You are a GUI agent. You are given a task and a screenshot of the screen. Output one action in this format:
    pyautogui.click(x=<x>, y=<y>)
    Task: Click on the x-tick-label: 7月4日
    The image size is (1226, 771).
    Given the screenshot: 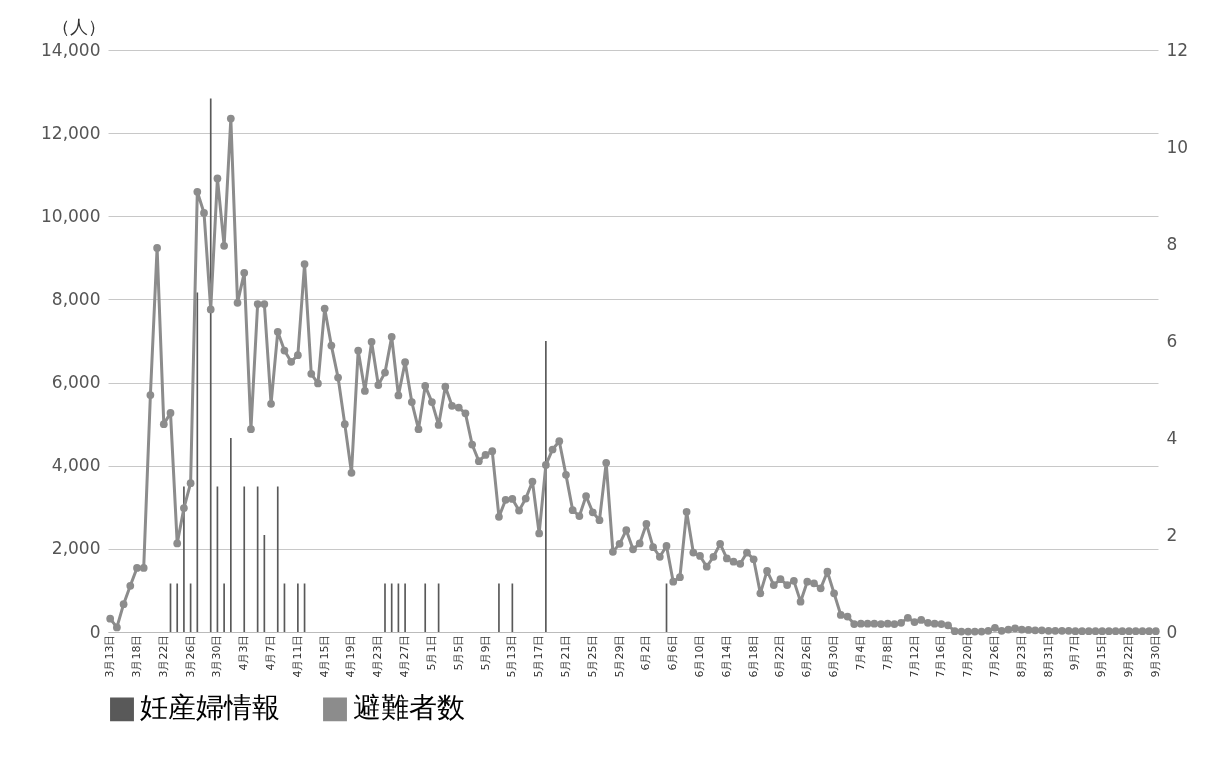 What is the action you would take?
    pyautogui.click(x=860, y=652)
    